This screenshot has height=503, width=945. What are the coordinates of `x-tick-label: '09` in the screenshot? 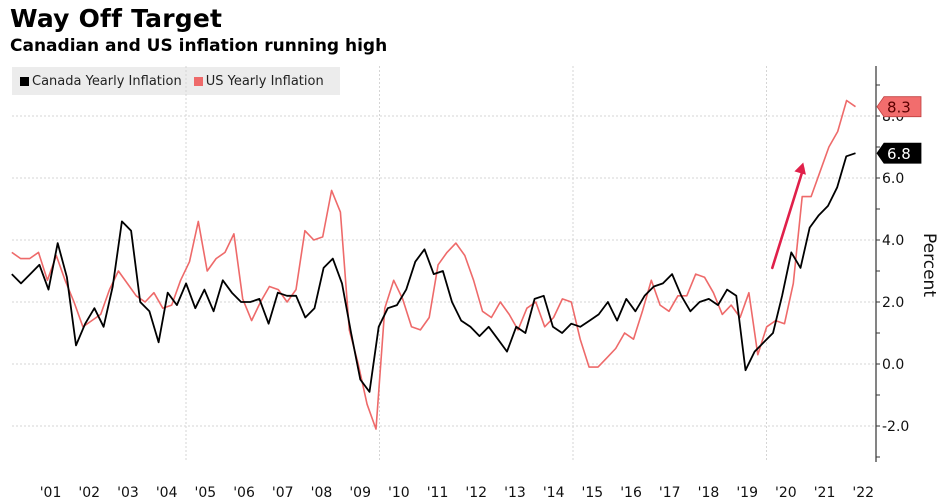 It's located at (360, 493).